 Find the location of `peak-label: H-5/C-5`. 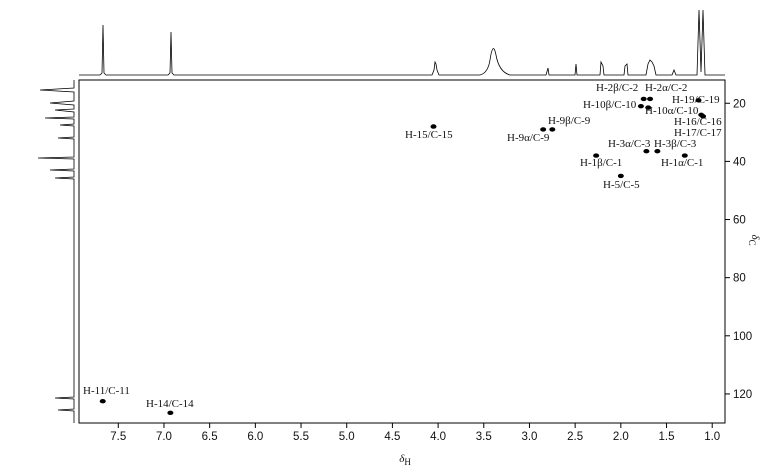

peak-label: H-5/C-5 is located at coordinates (621, 185).